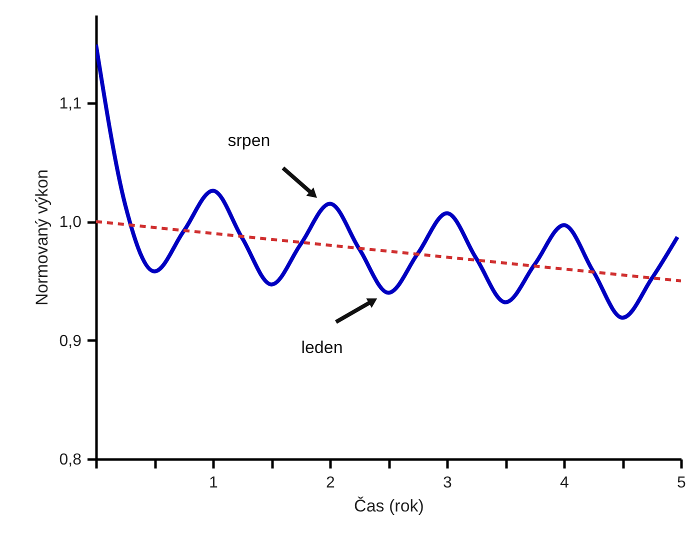 The width and height of the screenshot is (689, 537). What do you see at coordinates (70, 223) in the screenshot?
I see `y-tick-label: 1,0` at bounding box center [70, 223].